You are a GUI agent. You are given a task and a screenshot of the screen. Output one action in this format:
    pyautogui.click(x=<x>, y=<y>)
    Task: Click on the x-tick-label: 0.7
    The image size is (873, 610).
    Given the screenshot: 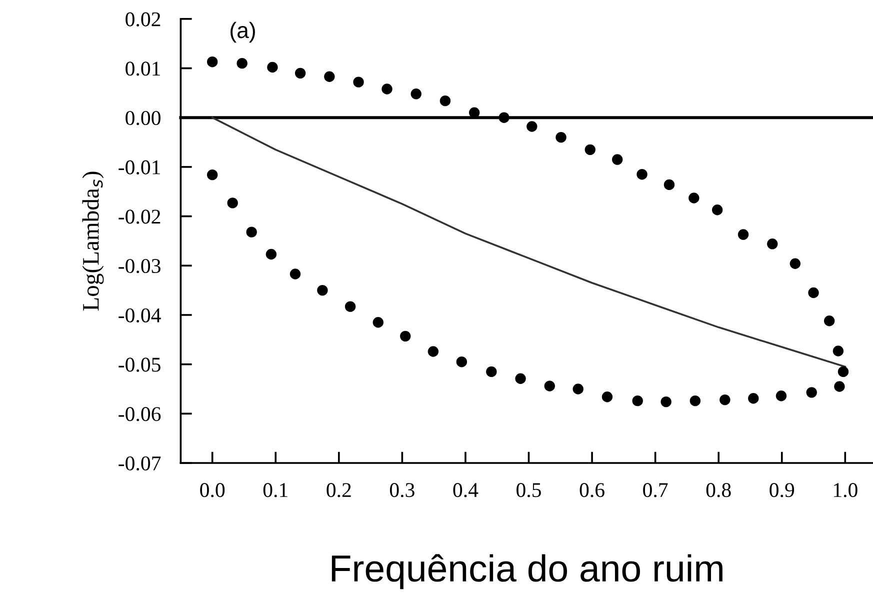 What is the action you would take?
    pyautogui.click(x=655, y=490)
    